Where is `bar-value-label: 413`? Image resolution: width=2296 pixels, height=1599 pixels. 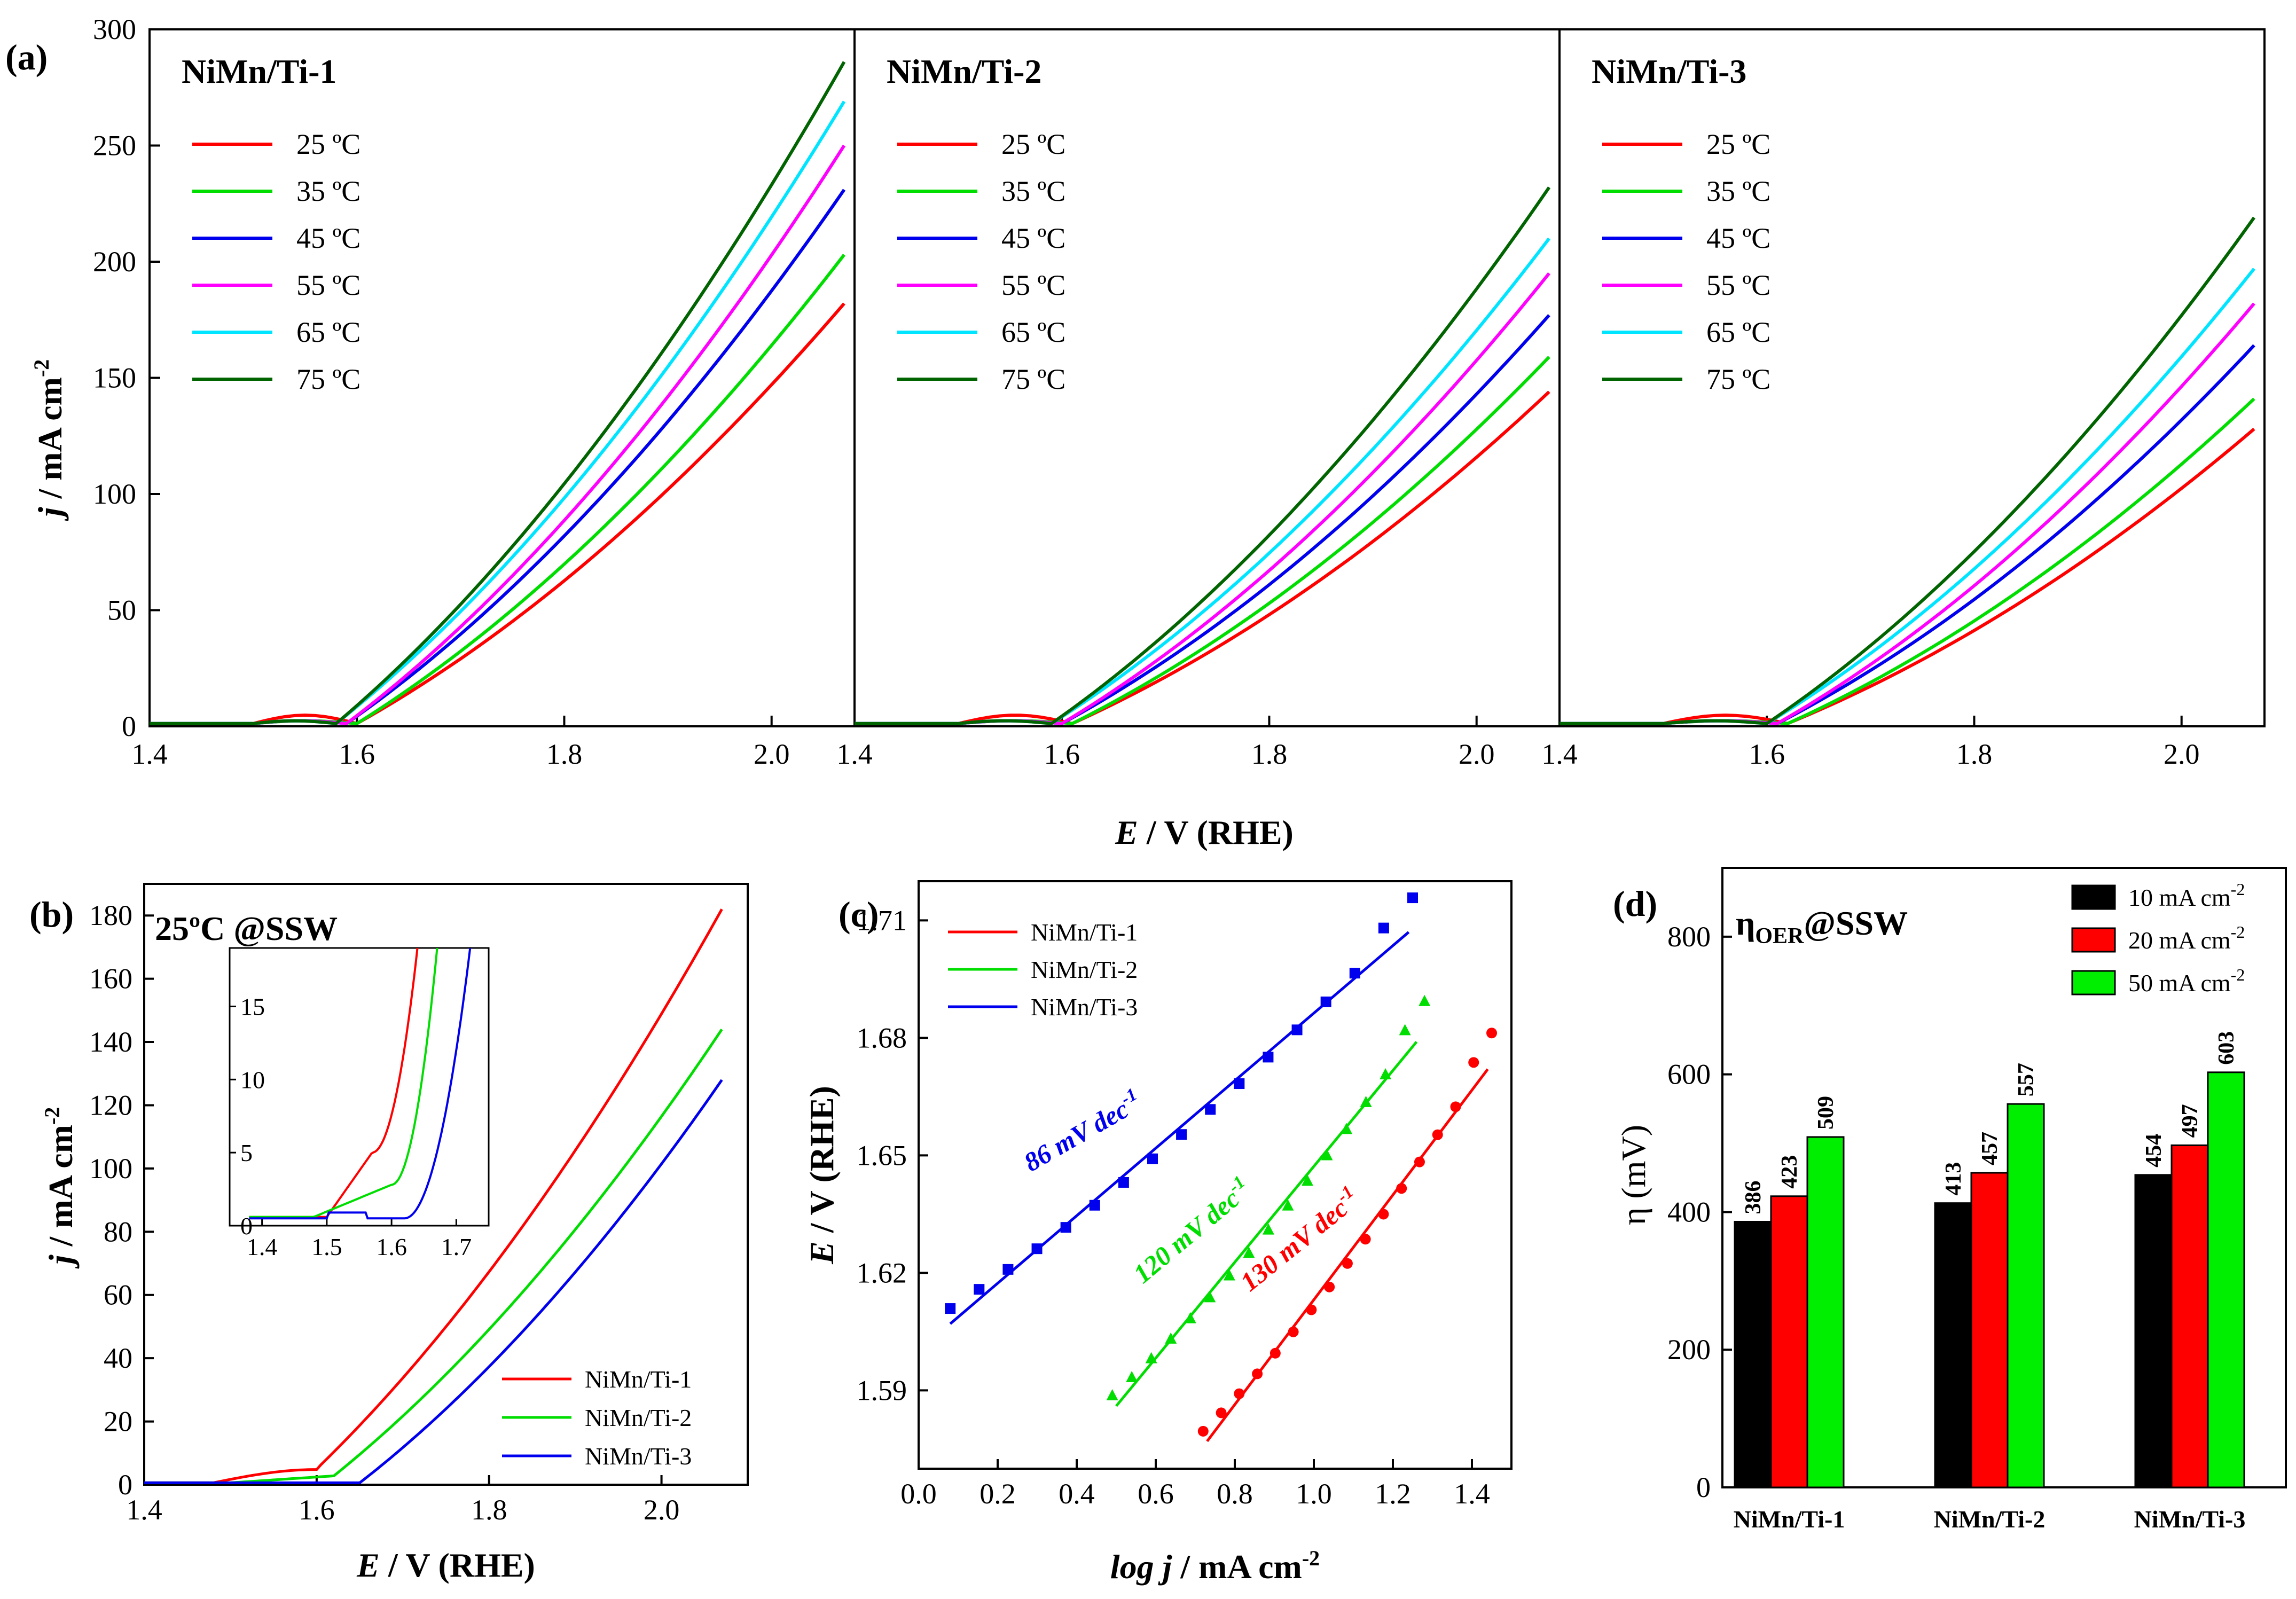 bar-value-label: 413 is located at coordinates (1953, 1179).